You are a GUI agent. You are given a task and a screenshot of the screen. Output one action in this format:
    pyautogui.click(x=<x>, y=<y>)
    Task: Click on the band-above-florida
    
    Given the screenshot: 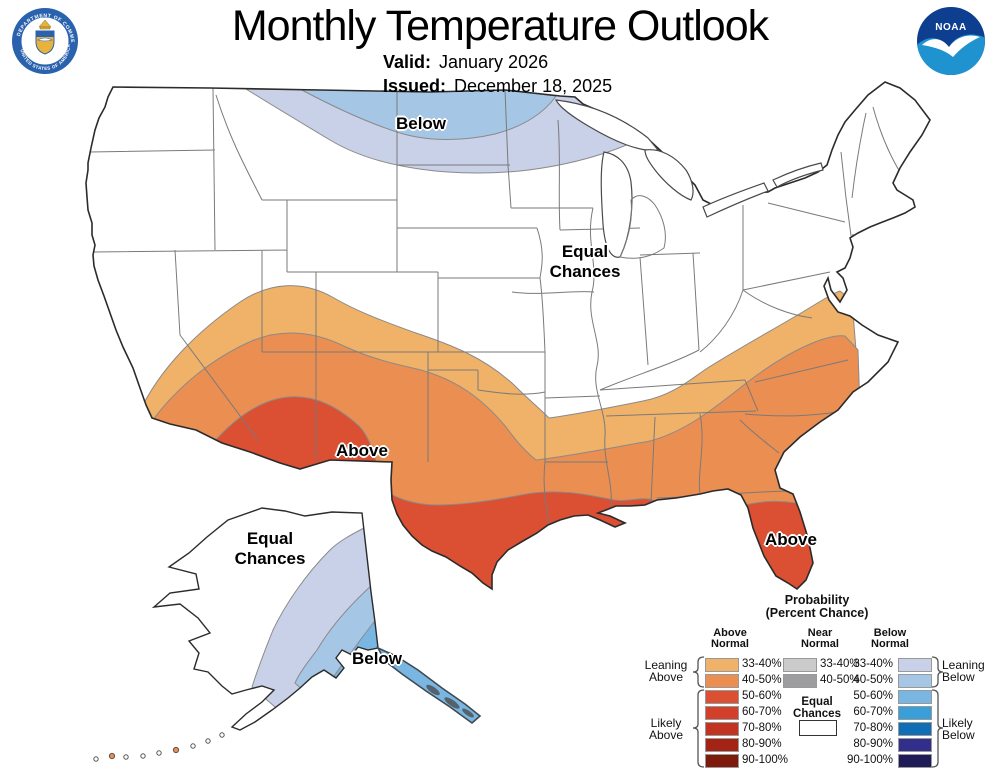 What is the action you would take?
    pyautogui.click(x=779, y=544)
    